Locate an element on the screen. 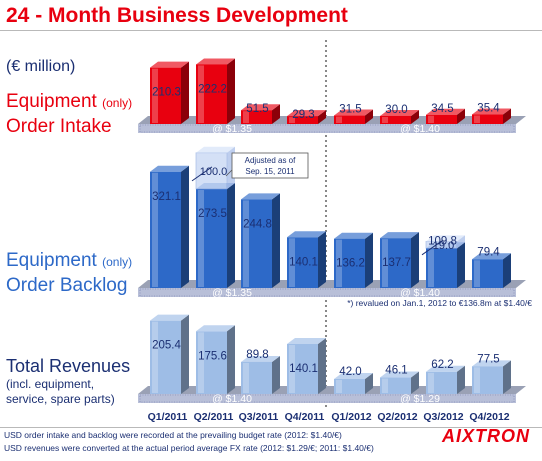 The width and height of the screenshot is (542, 461). revenues-value-label: 42.0 is located at coordinates (350, 372).